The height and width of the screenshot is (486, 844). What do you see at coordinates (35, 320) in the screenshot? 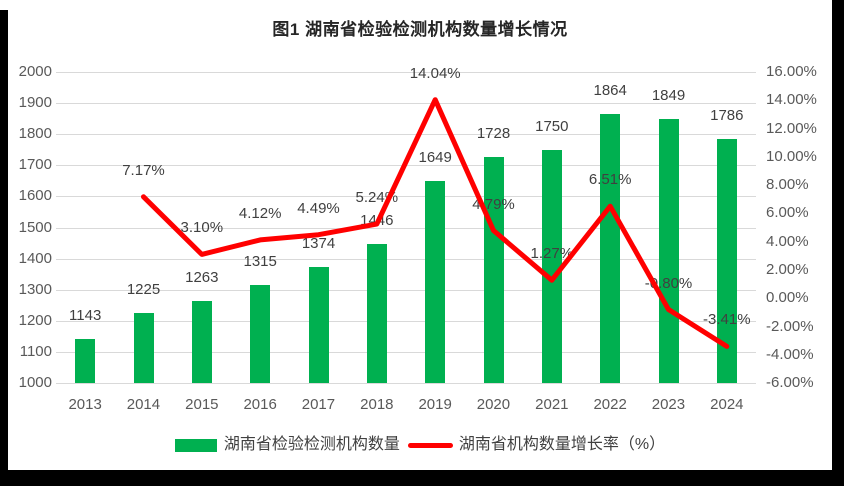
I see `left-axis-tick: 1200` at bounding box center [35, 320].